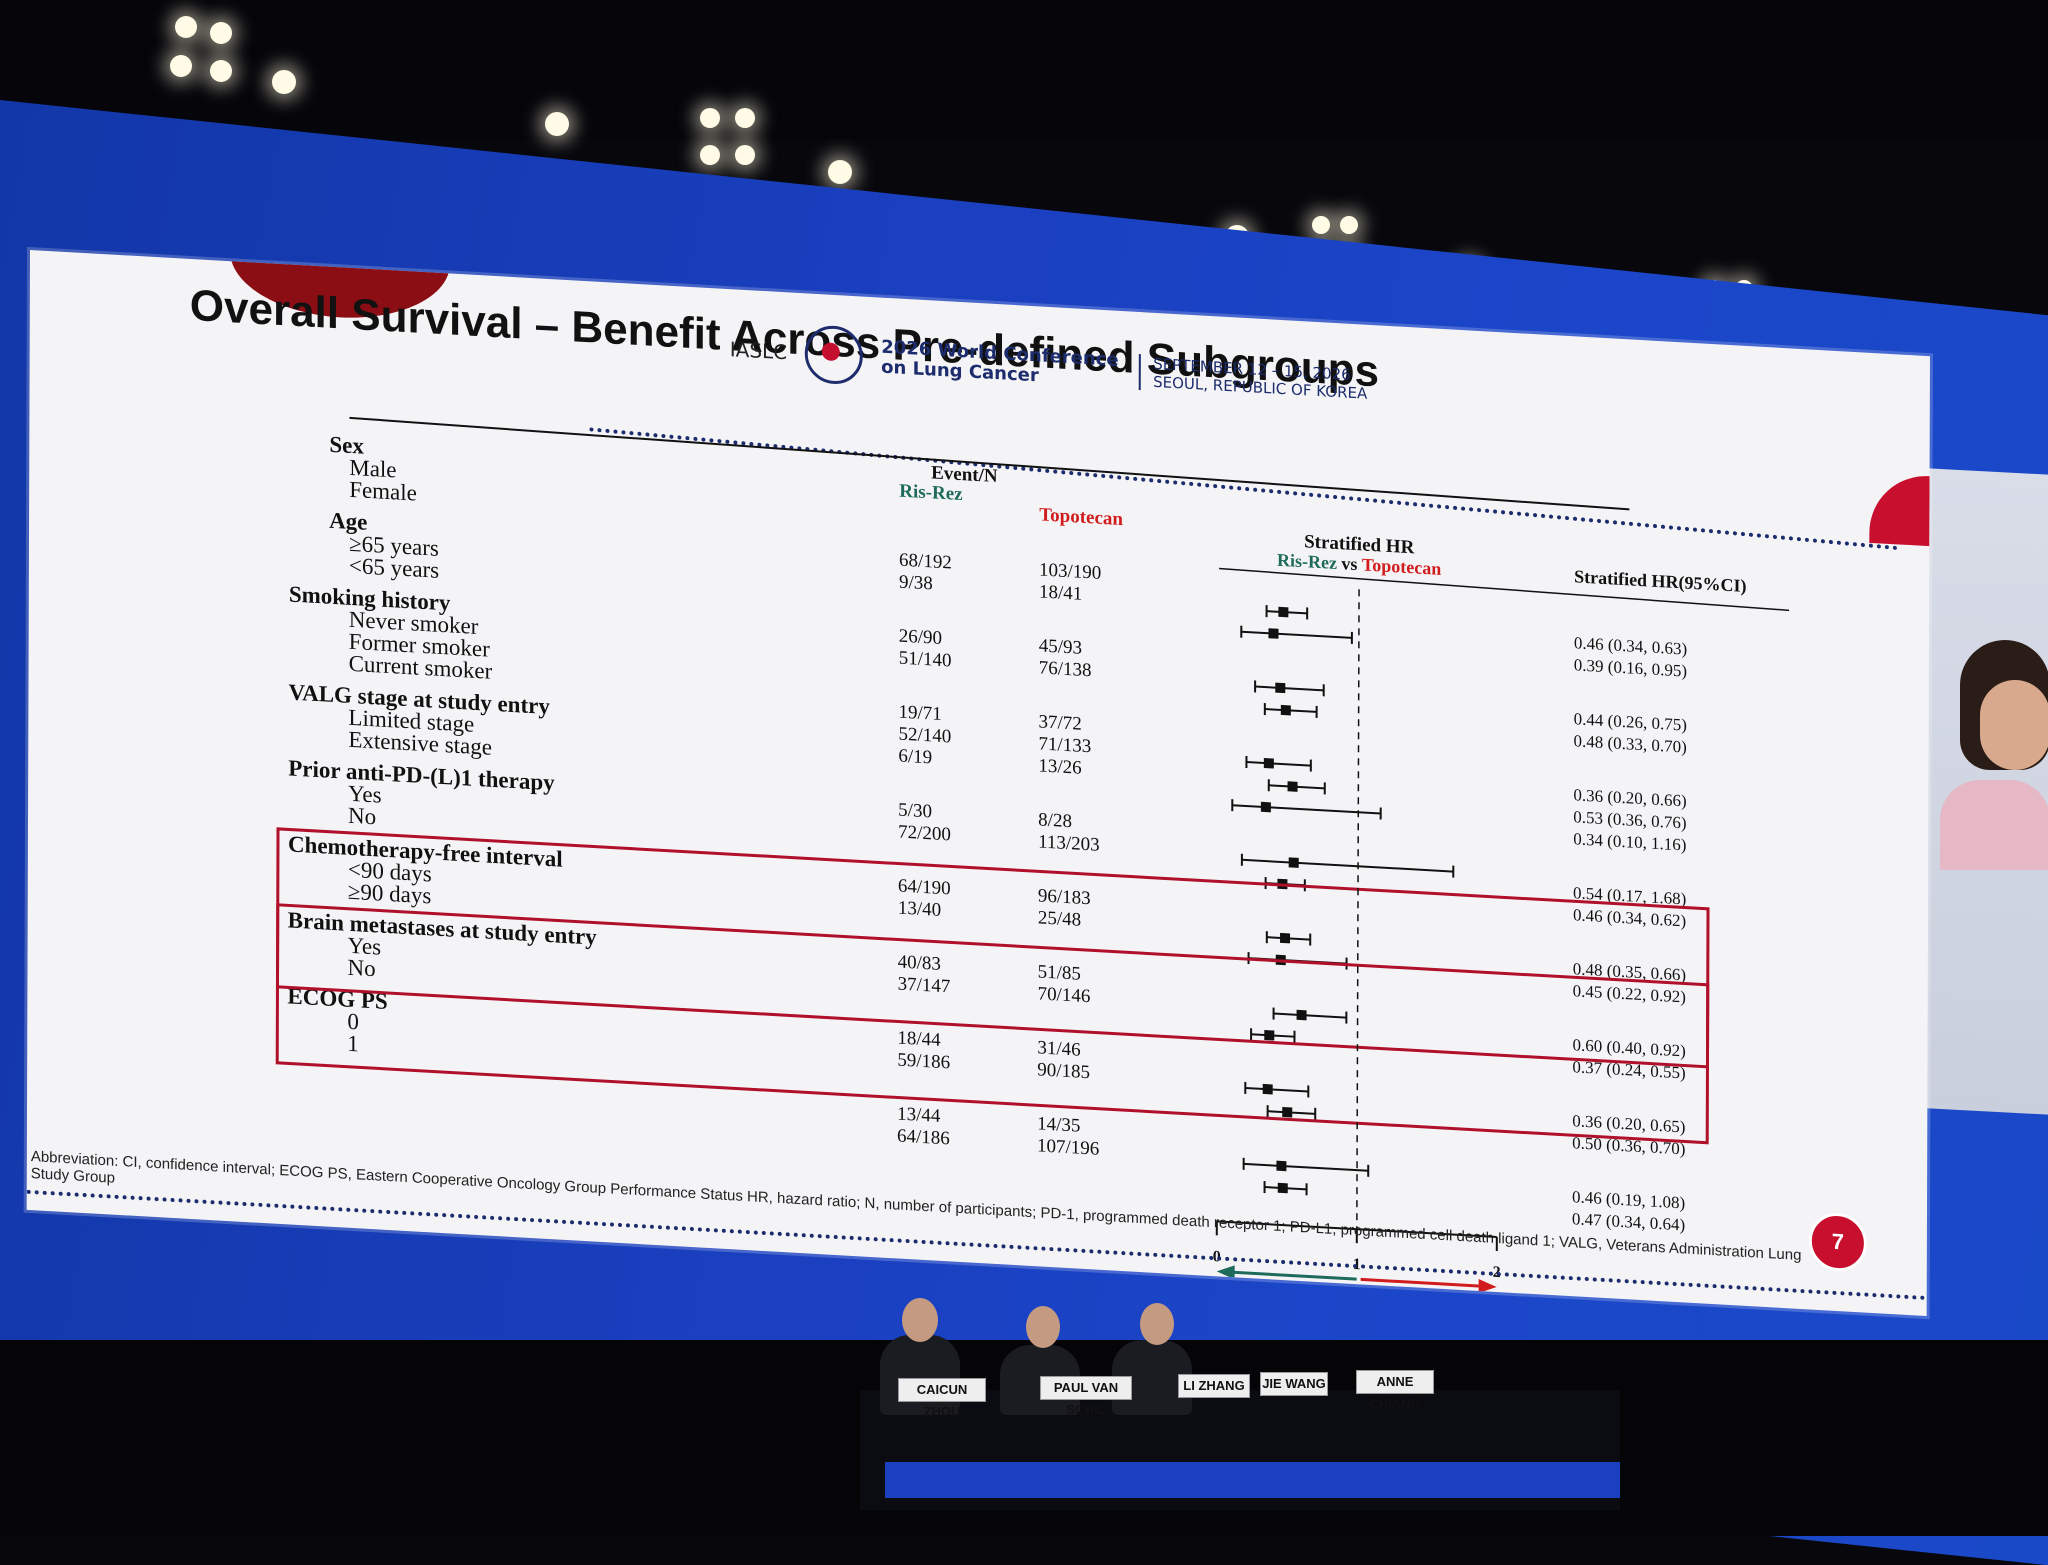 This screenshot has height=1565, width=2048. I want to click on subgroup-row-label: 1, so click(353, 1043).